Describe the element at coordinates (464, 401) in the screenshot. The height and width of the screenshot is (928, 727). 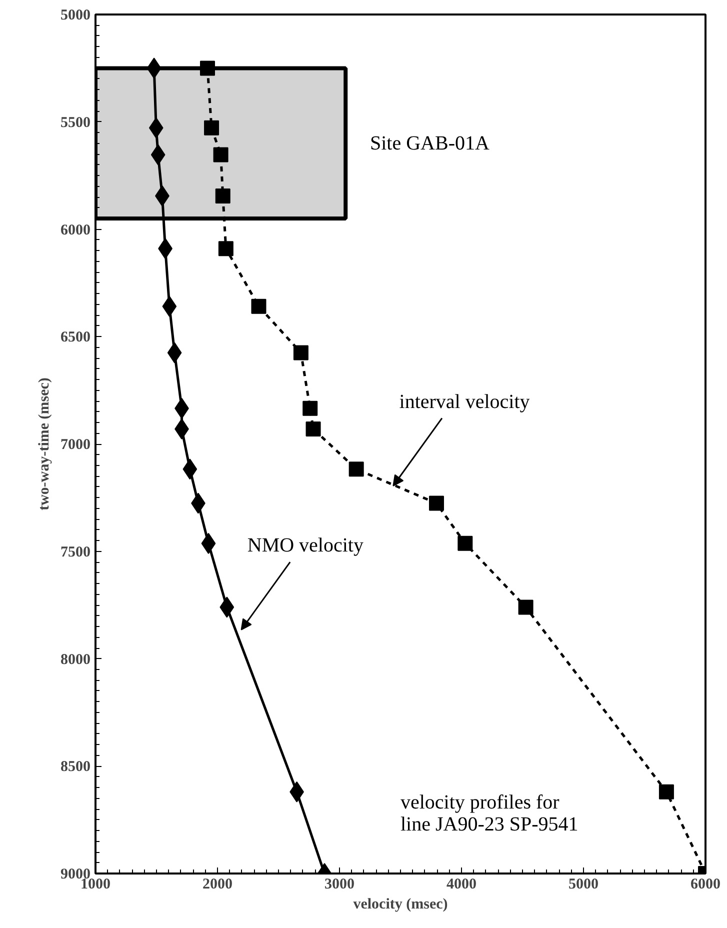
I see `annotation: interval velocity` at that location.